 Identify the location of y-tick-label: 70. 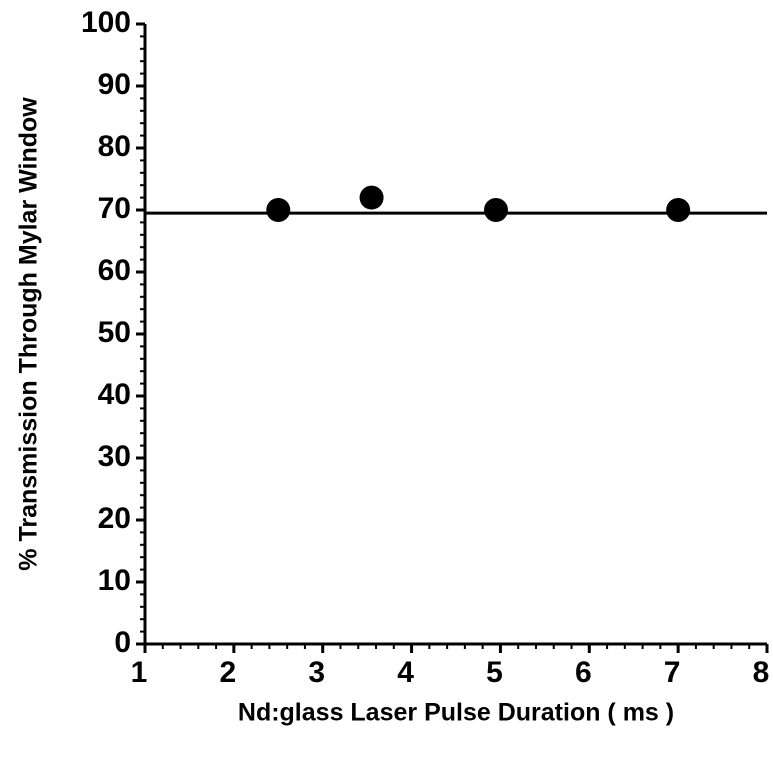
(114, 208).